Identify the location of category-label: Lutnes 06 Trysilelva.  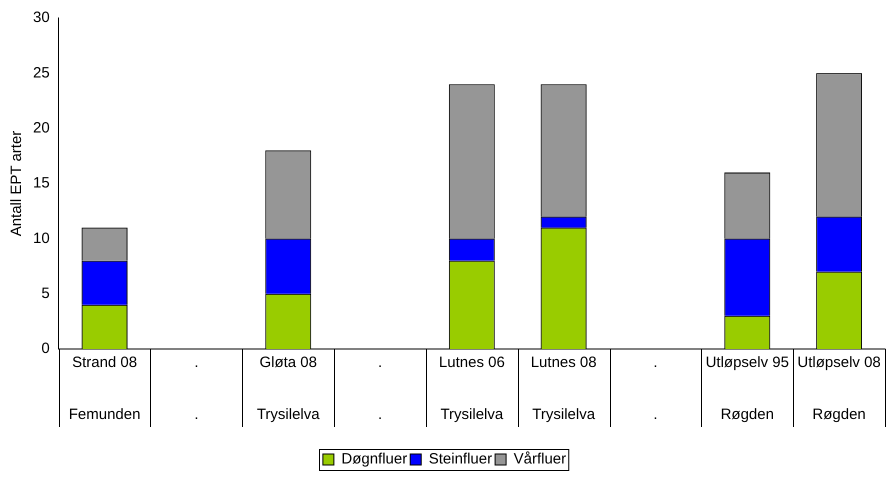
(471, 389).